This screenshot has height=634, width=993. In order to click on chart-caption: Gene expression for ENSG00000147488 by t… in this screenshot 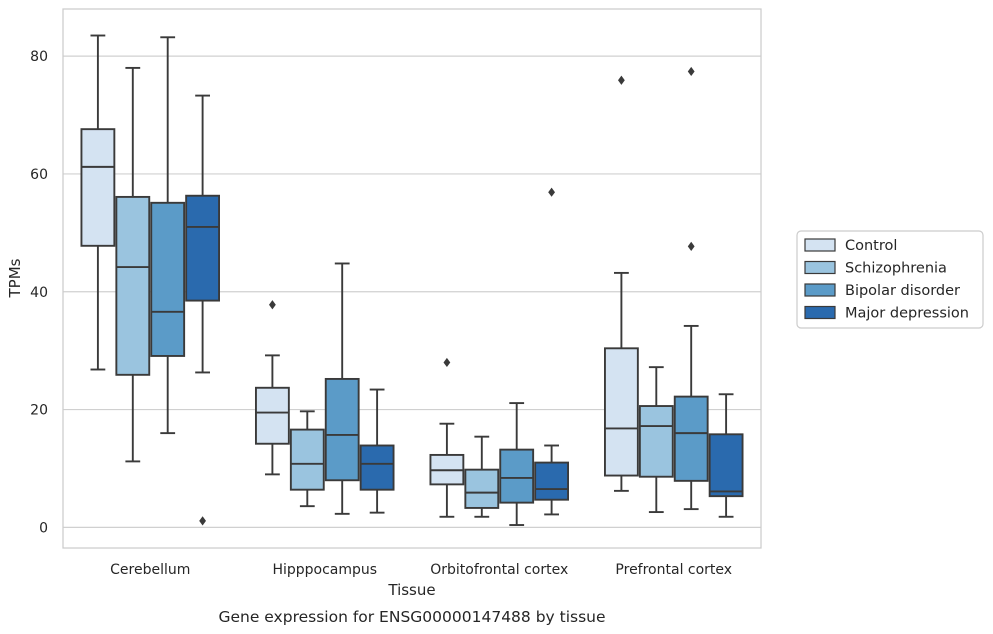, I will do `click(411, 617)`.